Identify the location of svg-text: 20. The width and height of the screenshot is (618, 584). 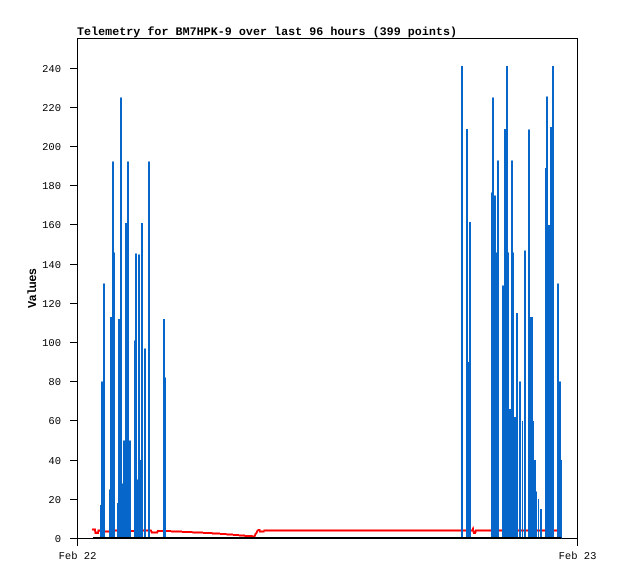
(54, 501).